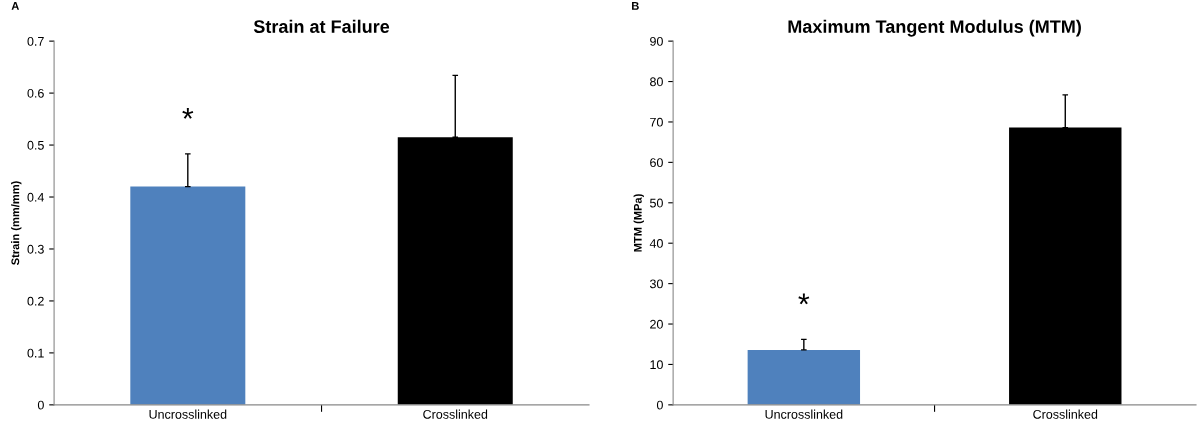 Image resolution: width=1202 pixels, height=433 pixels. Describe the element at coordinates (35, 145) in the screenshot. I see `y-tick-label: 0.5` at that location.